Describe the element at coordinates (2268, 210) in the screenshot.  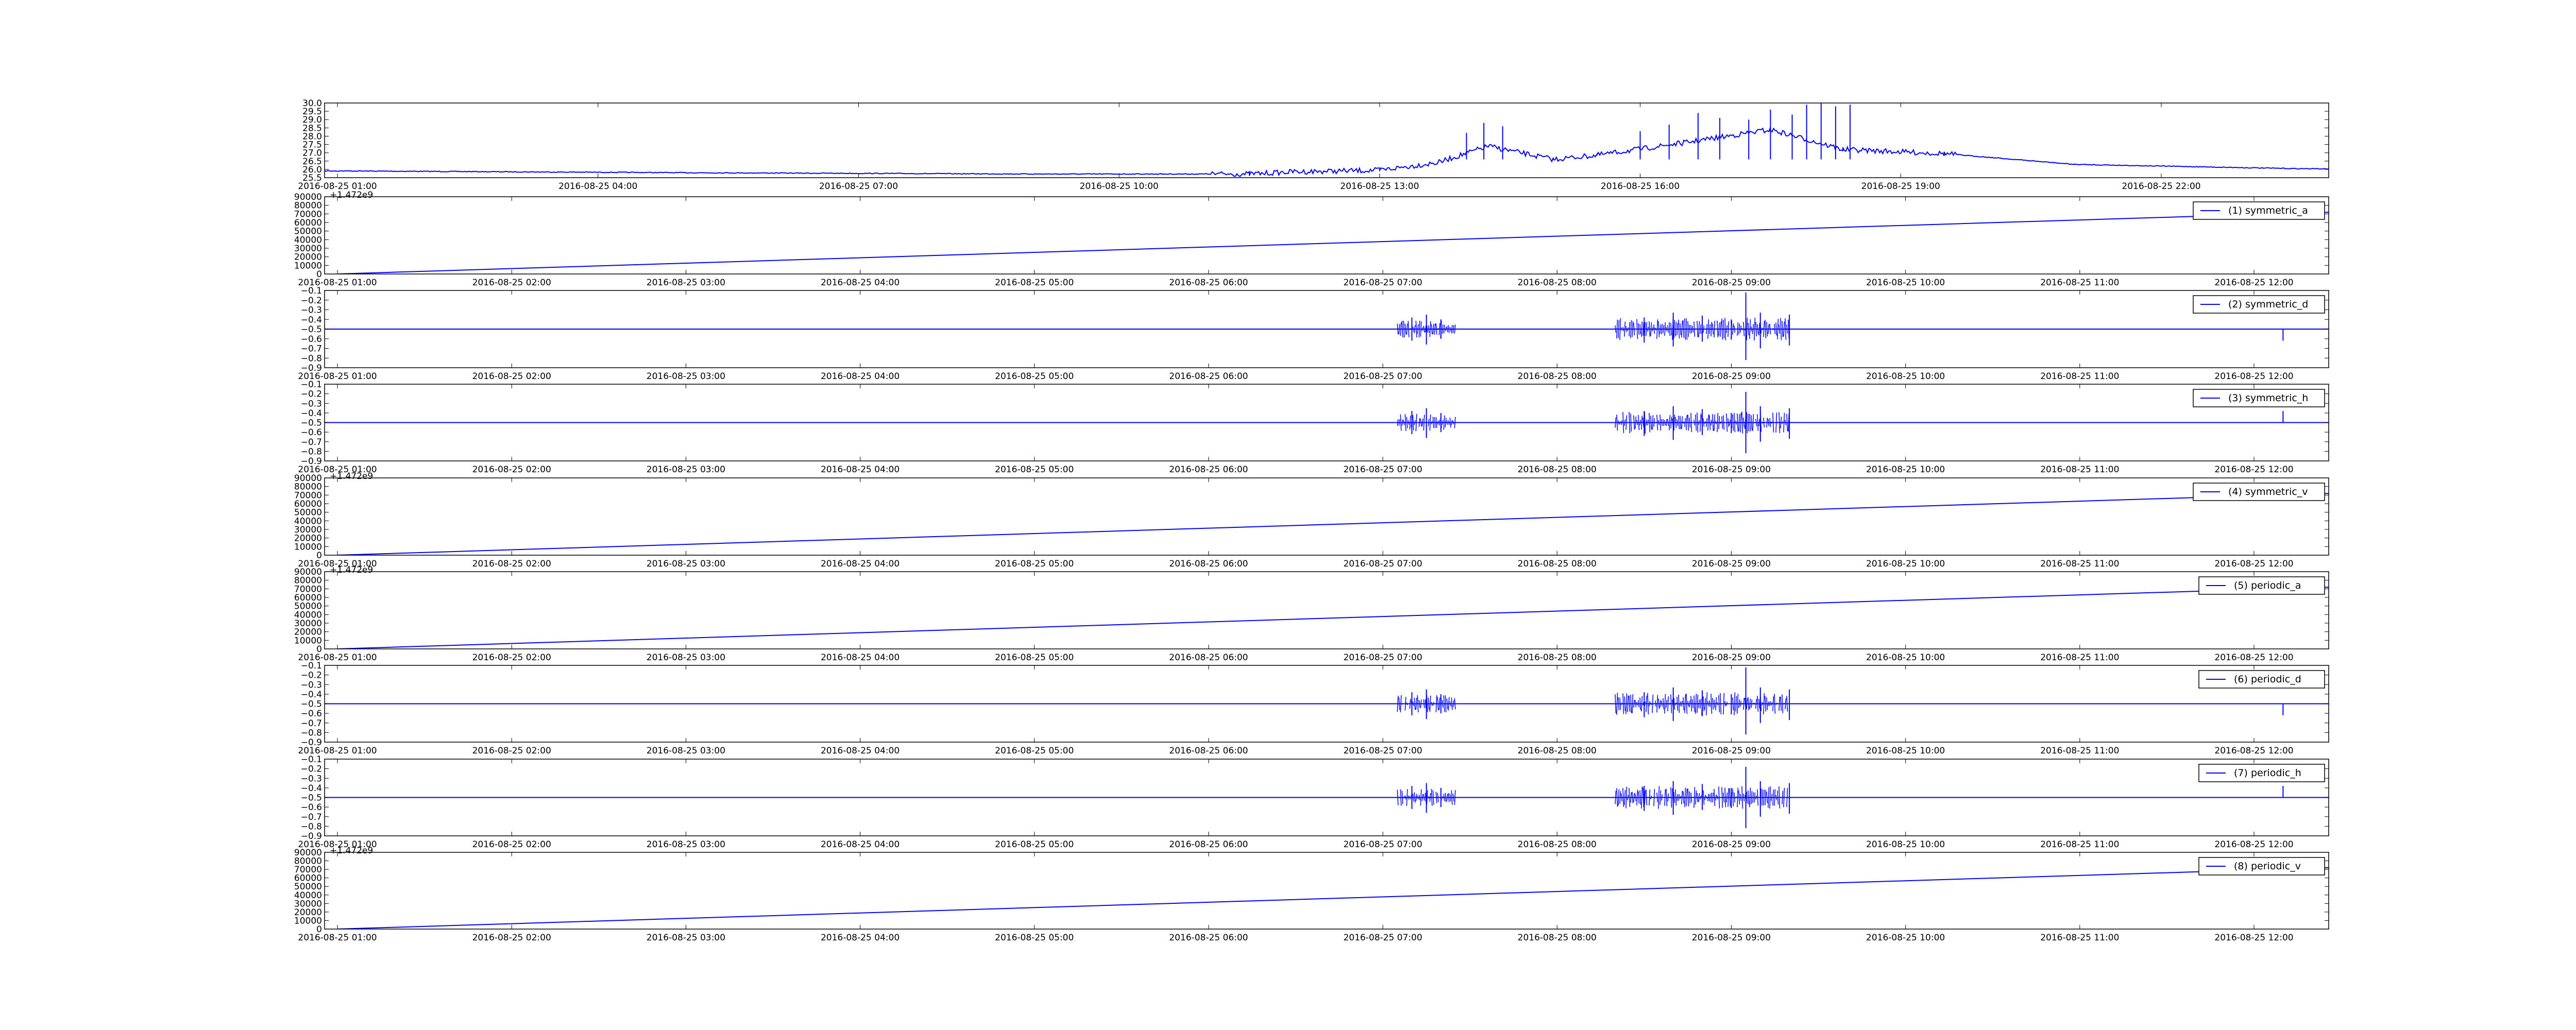
I see `legend-label: (1) symmetric_a` at that location.